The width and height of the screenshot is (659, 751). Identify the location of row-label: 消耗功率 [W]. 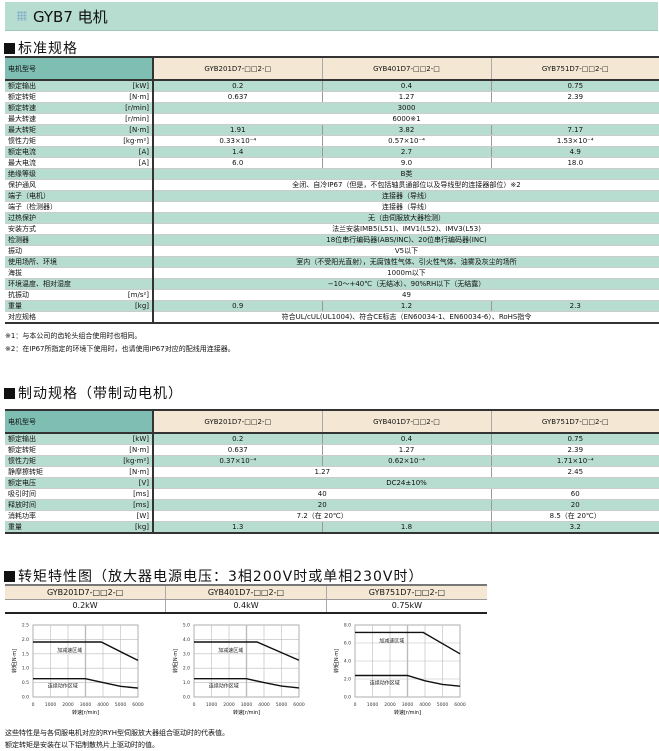
(79, 516).